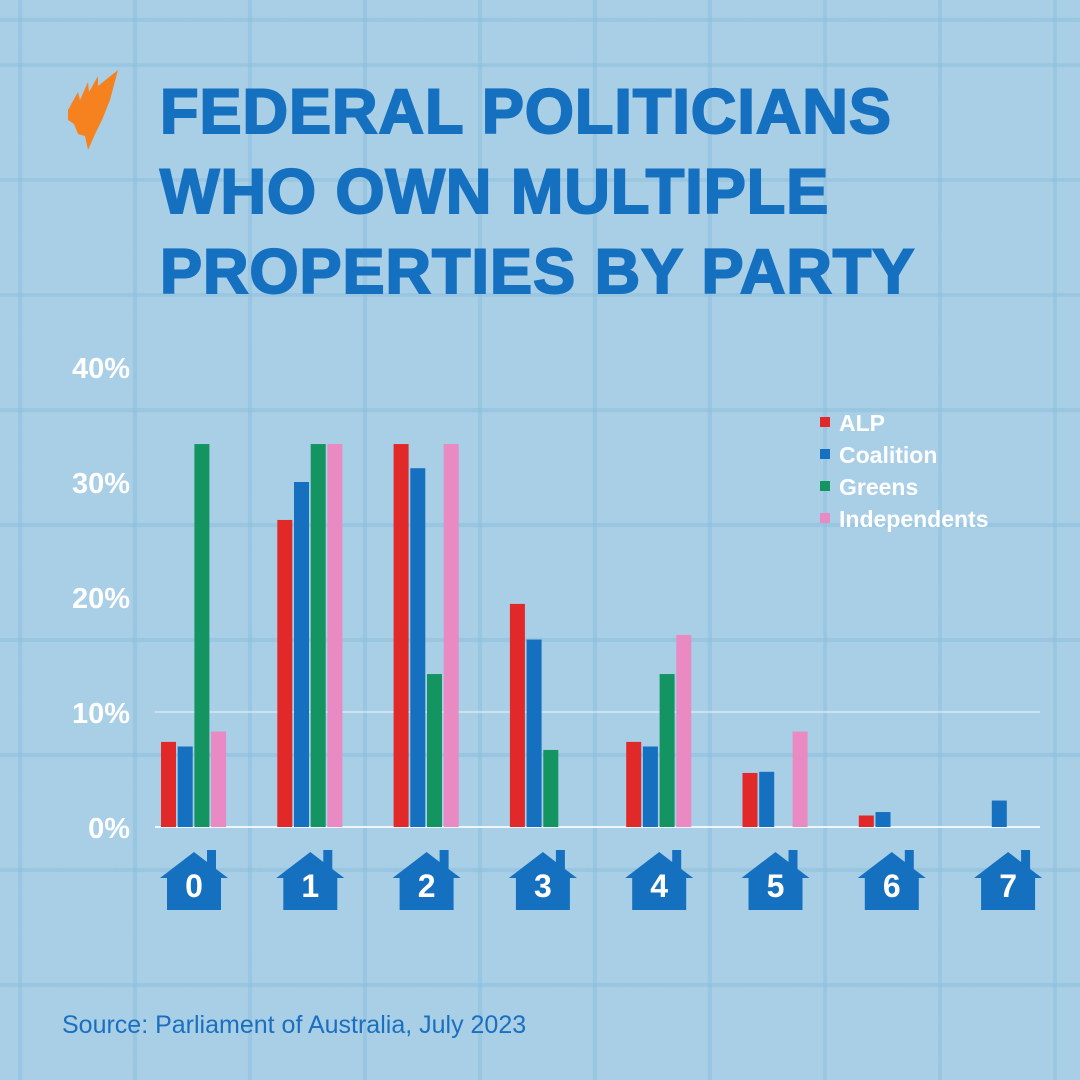 Image resolution: width=1080 pixels, height=1080 pixels. I want to click on house-icon: 2, so click(426, 880).